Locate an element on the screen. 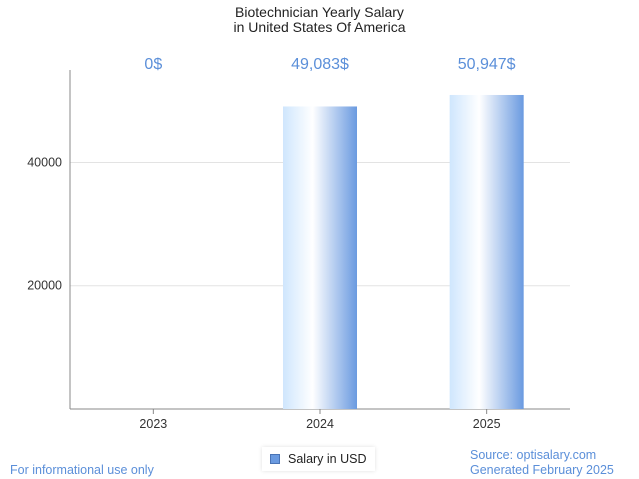  legend: Salary in USD is located at coordinates (318, 459).